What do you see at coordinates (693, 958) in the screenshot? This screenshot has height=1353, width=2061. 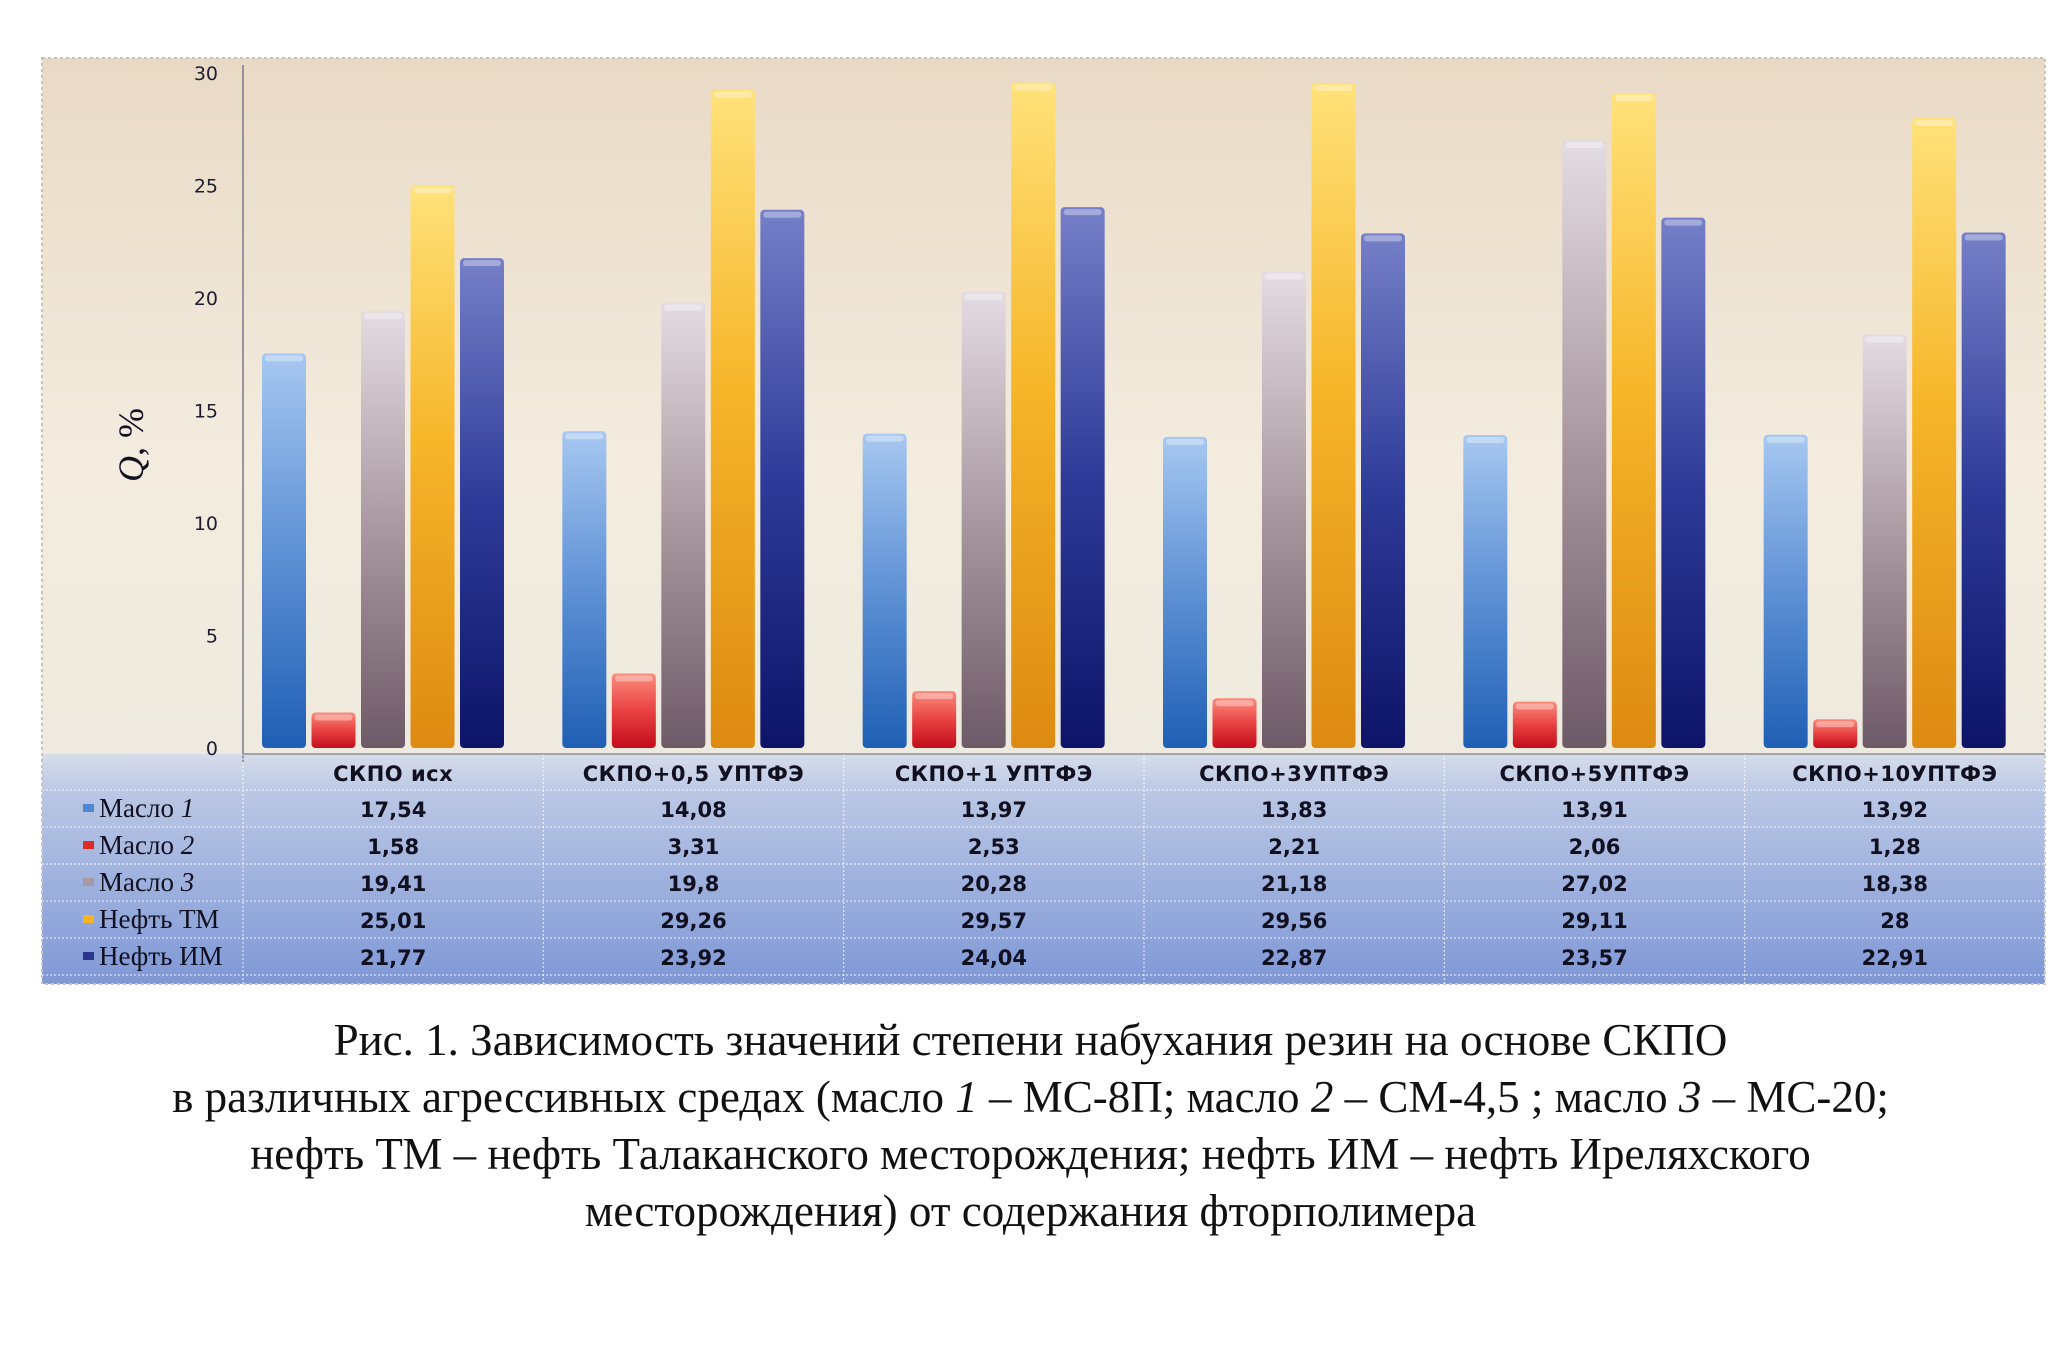 I see `data-label: 23,92` at bounding box center [693, 958].